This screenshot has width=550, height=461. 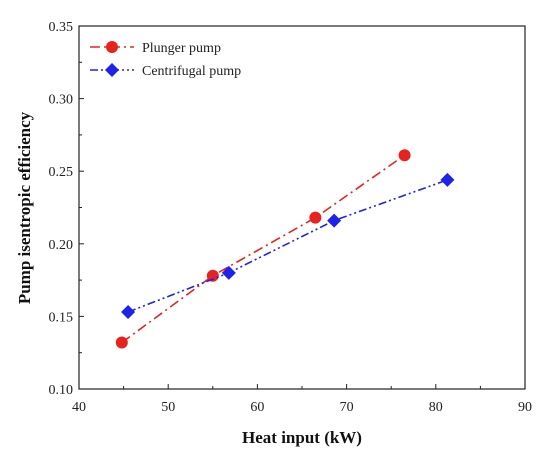 I want to click on x-axis: 40 50 60 70 80 90, so click(x=302, y=399).